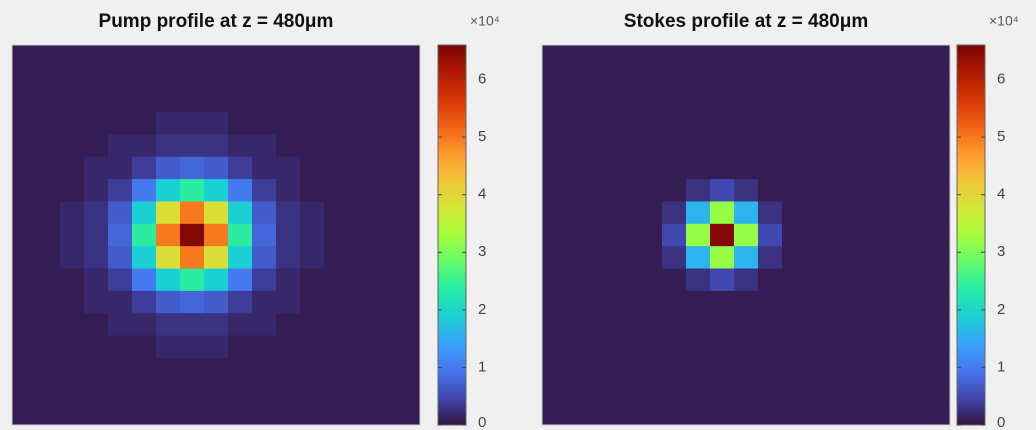 This screenshot has height=430, width=1036. I want to click on colorbar-tick-label: 5, so click(482, 136).